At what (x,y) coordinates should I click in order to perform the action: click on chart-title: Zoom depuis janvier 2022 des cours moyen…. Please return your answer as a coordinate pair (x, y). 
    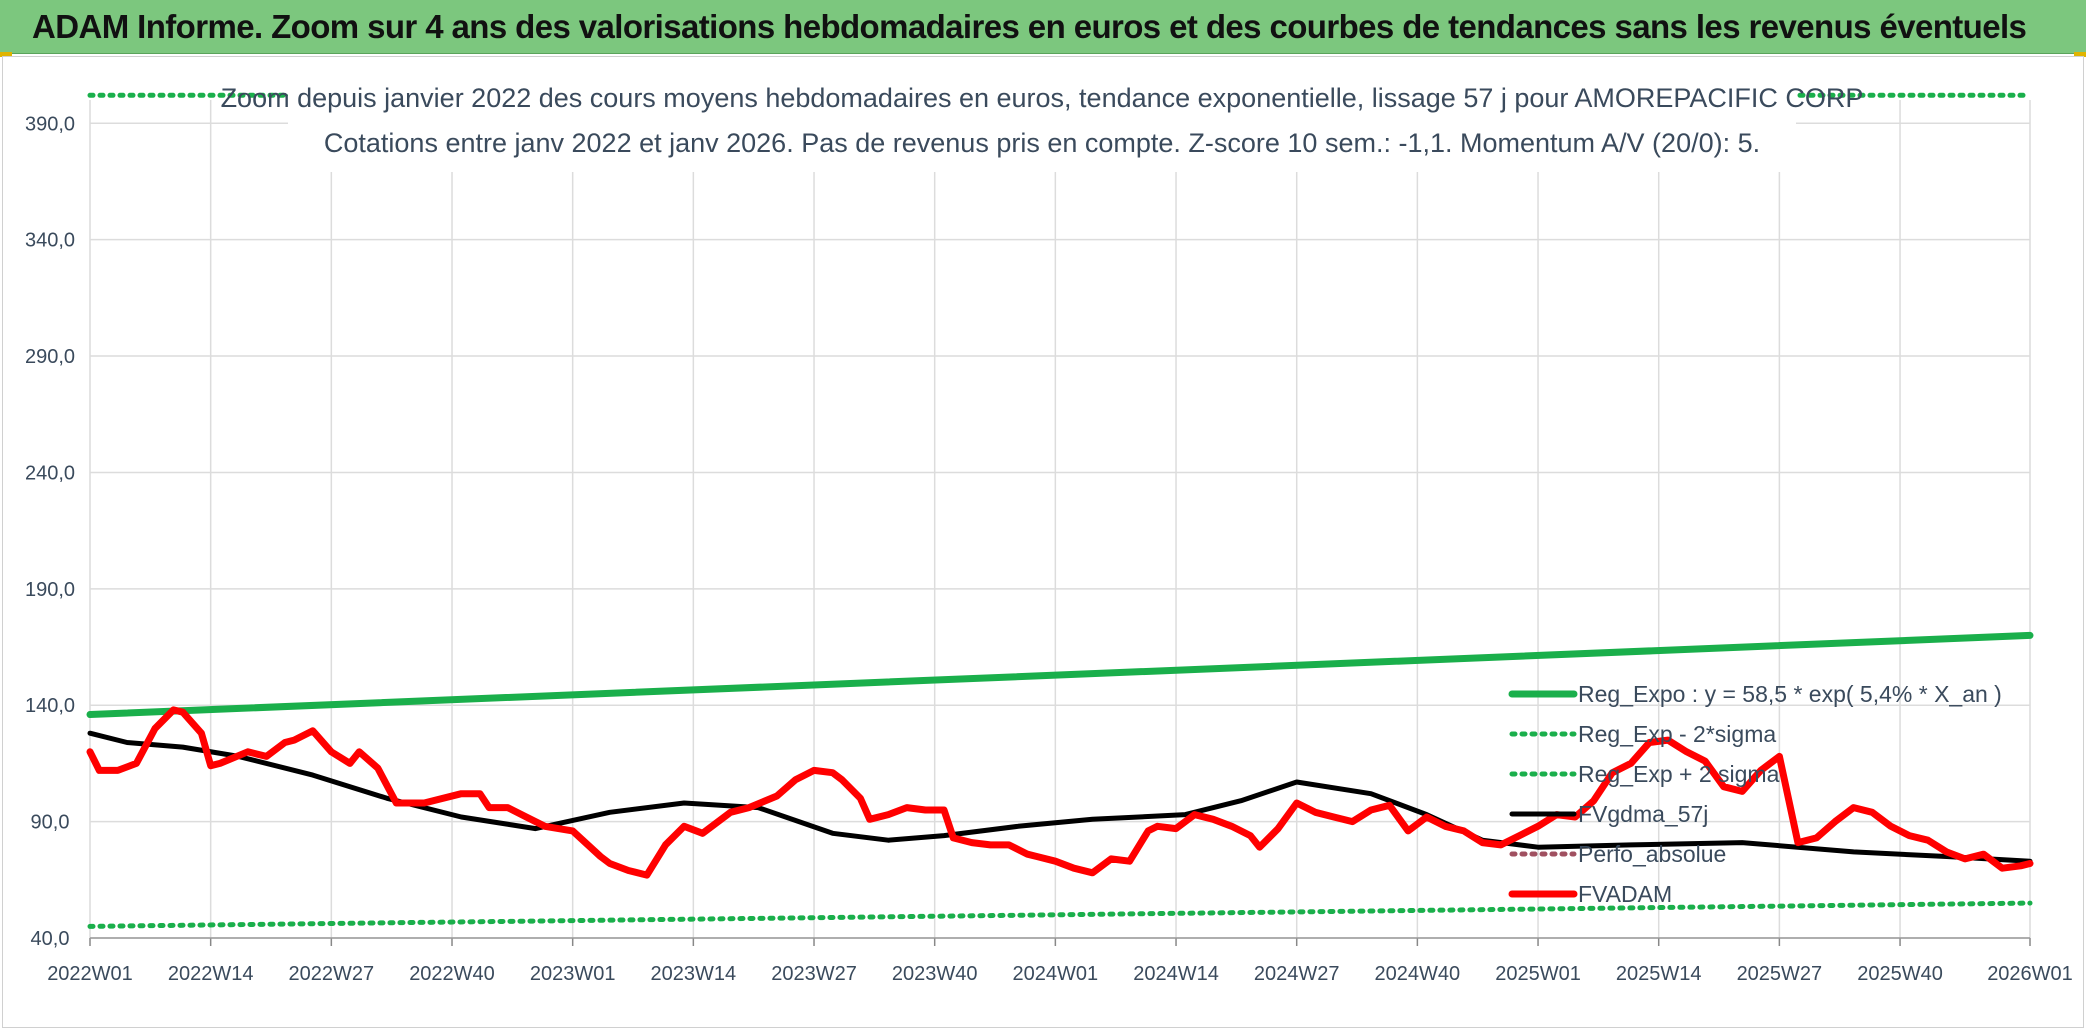
    Looking at the image, I should click on (1042, 98).